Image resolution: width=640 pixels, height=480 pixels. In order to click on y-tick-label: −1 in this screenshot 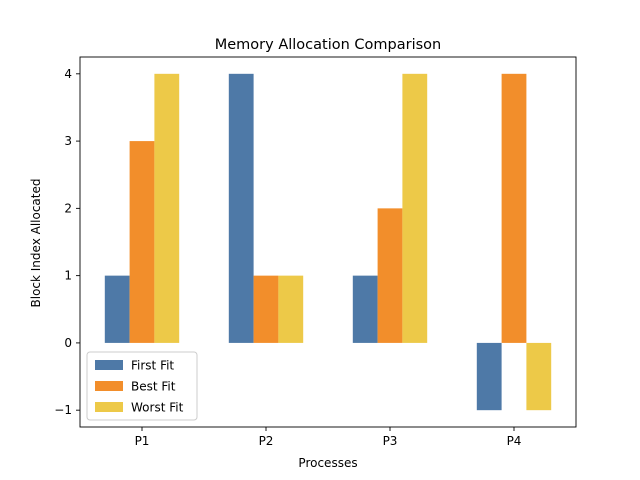, I will do `click(63, 410)`.